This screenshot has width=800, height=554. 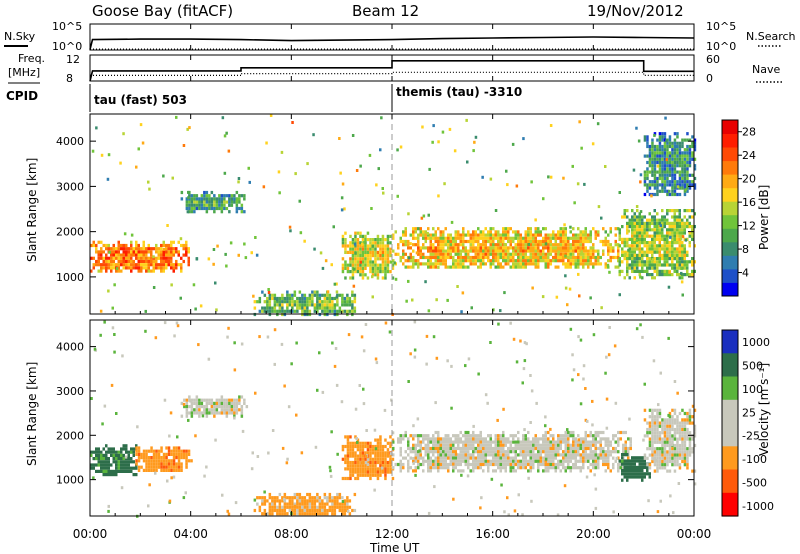 What do you see at coordinates (22, 96) in the screenshot?
I see `cpid-label: CPID` at bounding box center [22, 96].